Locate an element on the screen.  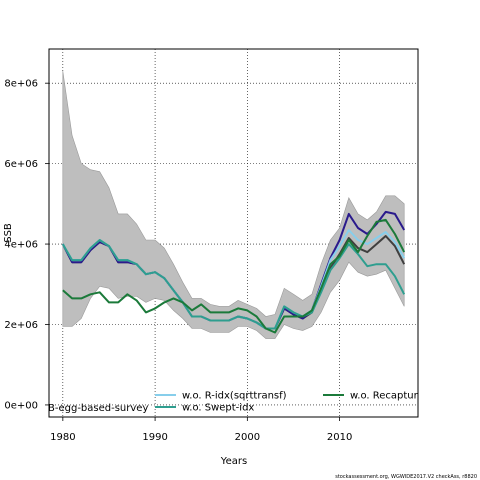
x-tick-label: 2010 is located at coordinates (339, 437).